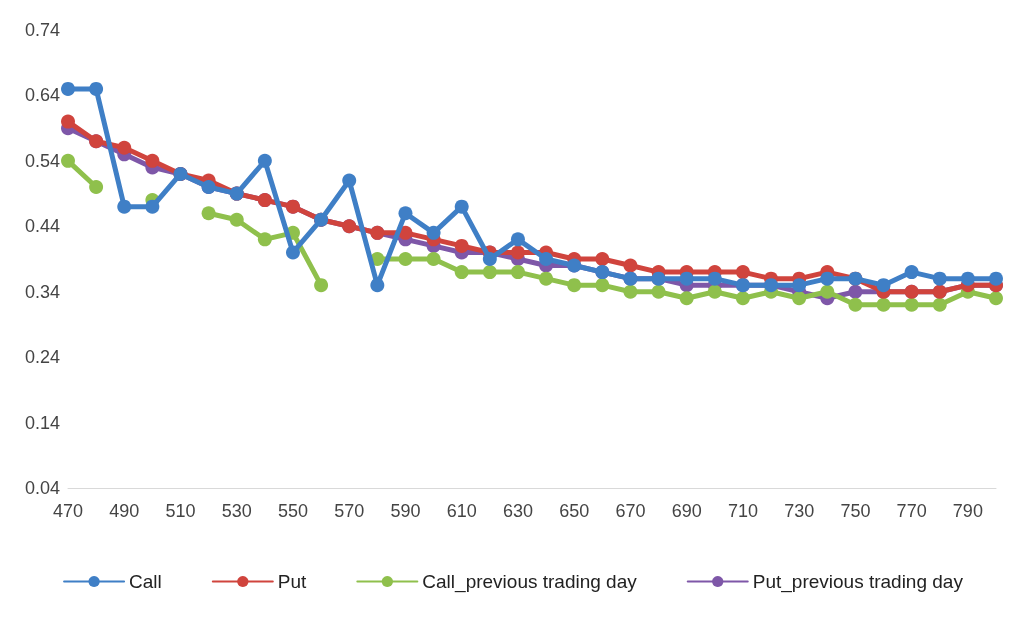  What do you see at coordinates (292, 511) in the screenshot?
I see `x-tick-label: 550` at bounding box center [292, 511].